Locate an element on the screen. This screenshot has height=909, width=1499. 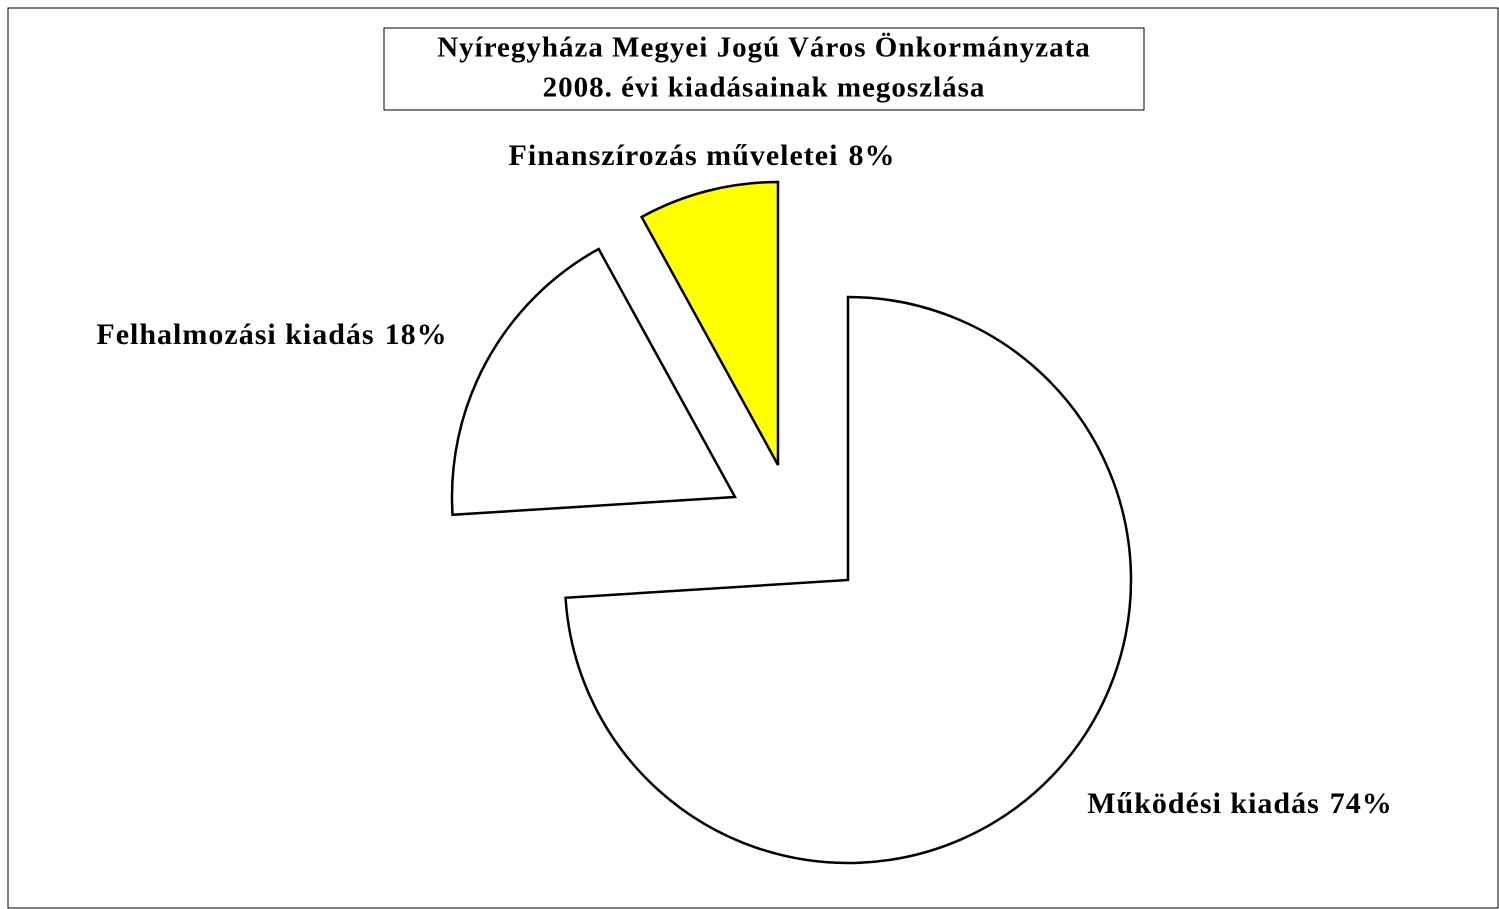
slice-value: 8% is located at coordinates (871, 155).